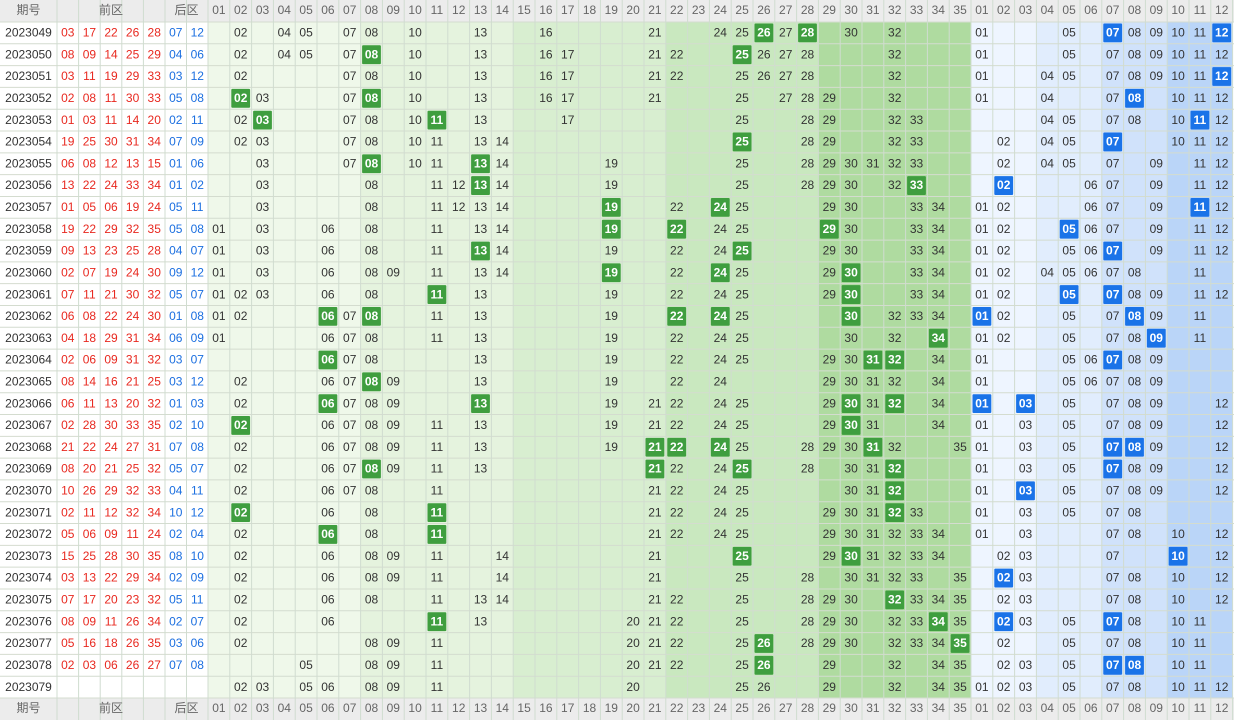 This screenshot has width=1234, height=720. I want to click on trend-number: 25, so click(742, 33).